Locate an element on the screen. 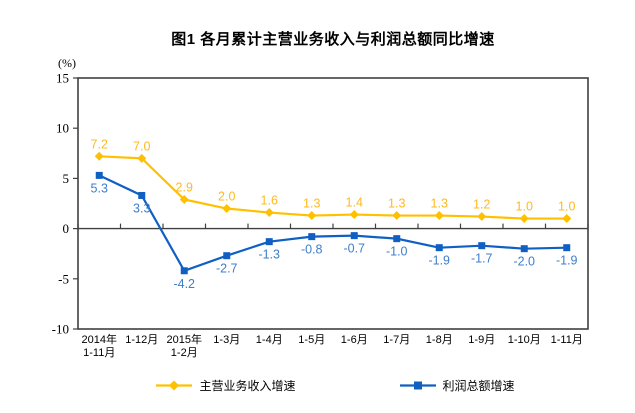  profit-series-swatch-icon is located at coordinates (417, 385).